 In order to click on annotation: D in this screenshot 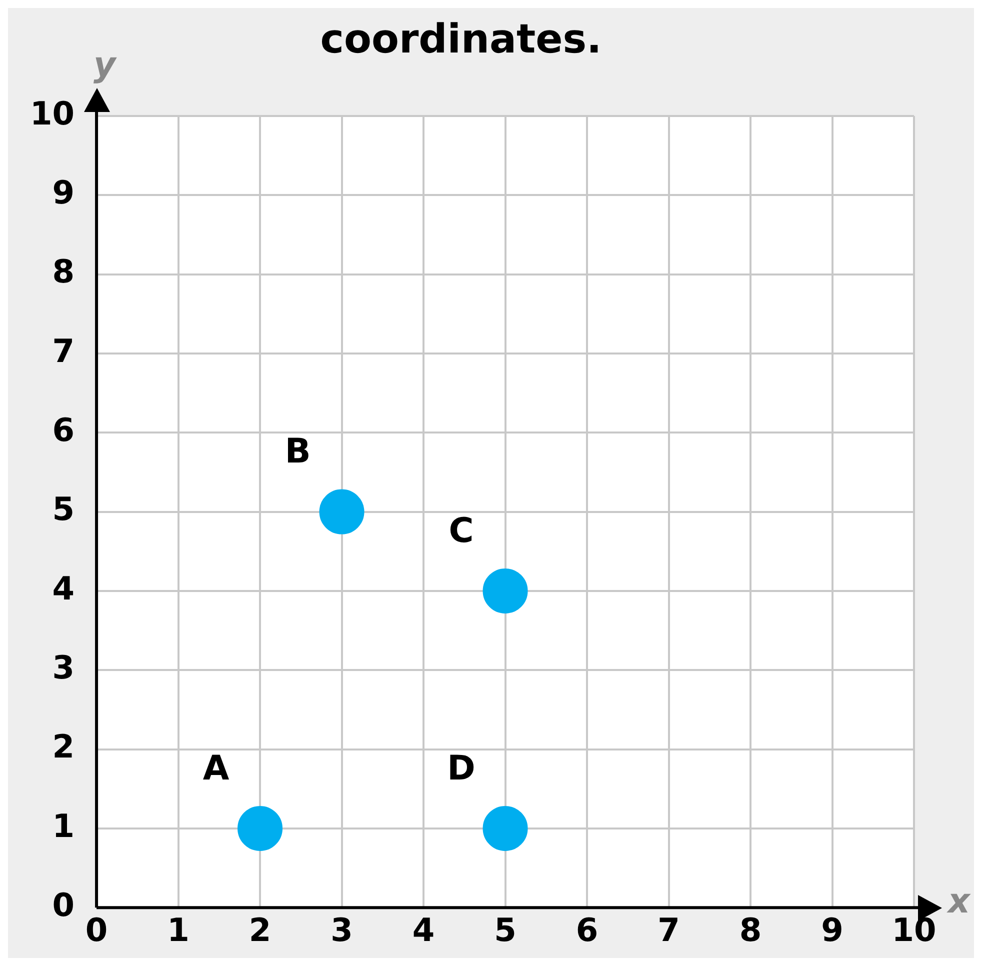, I will do `click(461, 768)`.